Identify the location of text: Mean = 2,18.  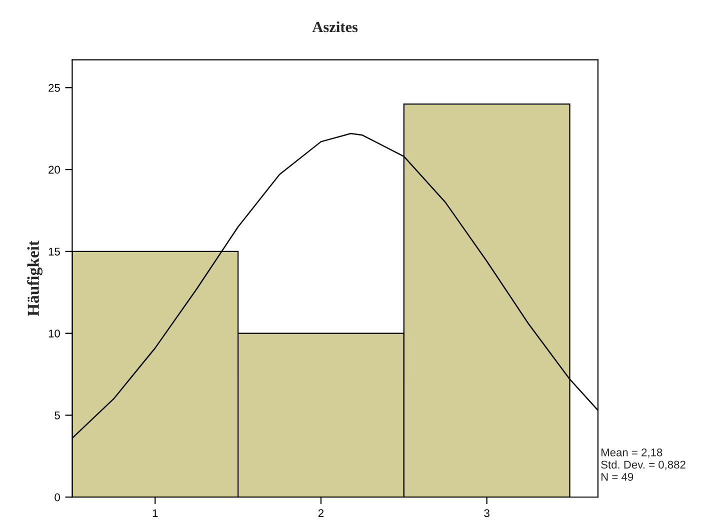
(631, 453).